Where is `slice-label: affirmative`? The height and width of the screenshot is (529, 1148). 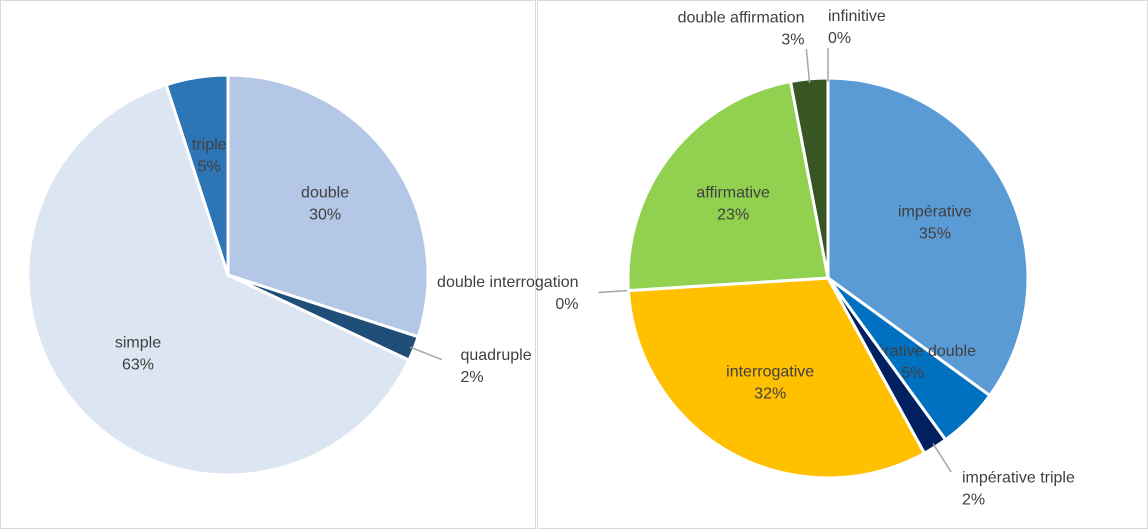 slice-label: affirmative is located at coordinates (733, 193).